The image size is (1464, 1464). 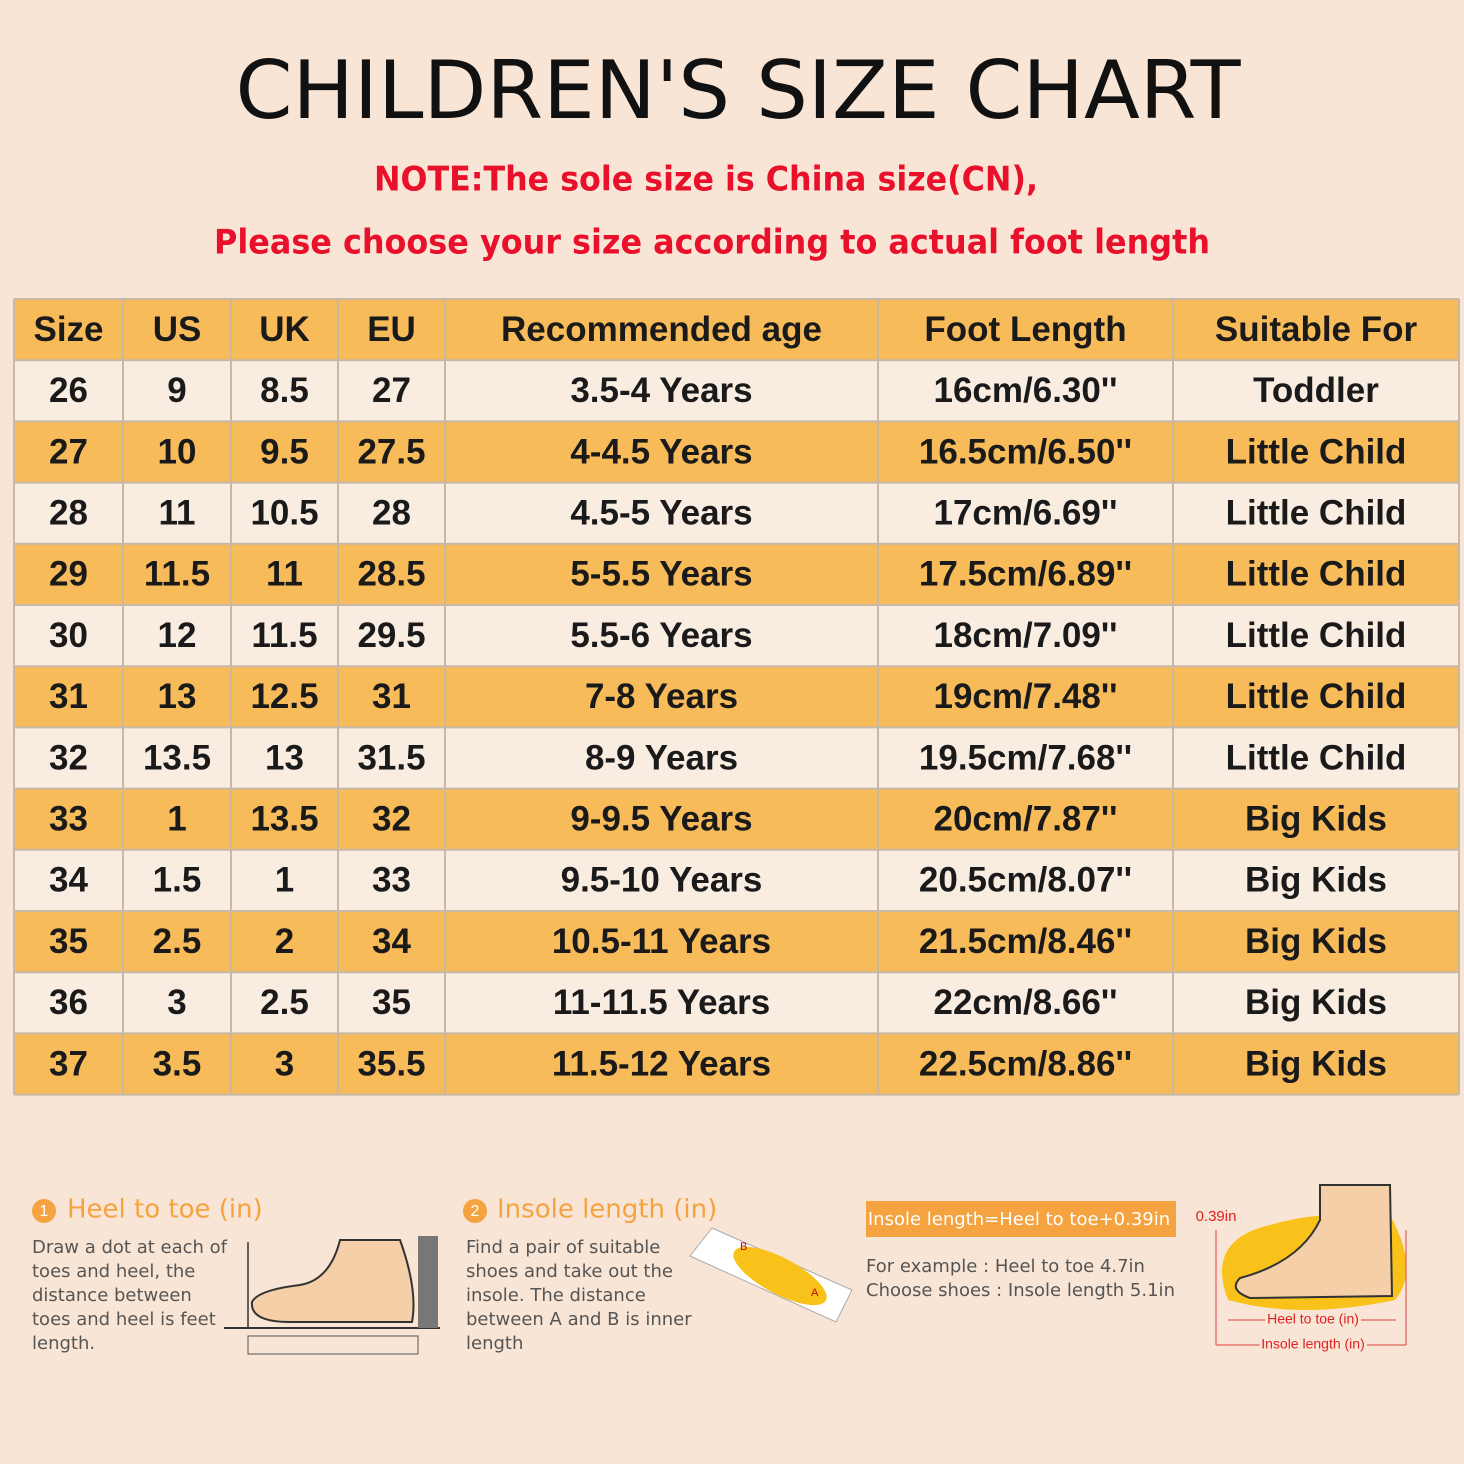 I want to click on table-cell: 29, so click(x=68, y=574).